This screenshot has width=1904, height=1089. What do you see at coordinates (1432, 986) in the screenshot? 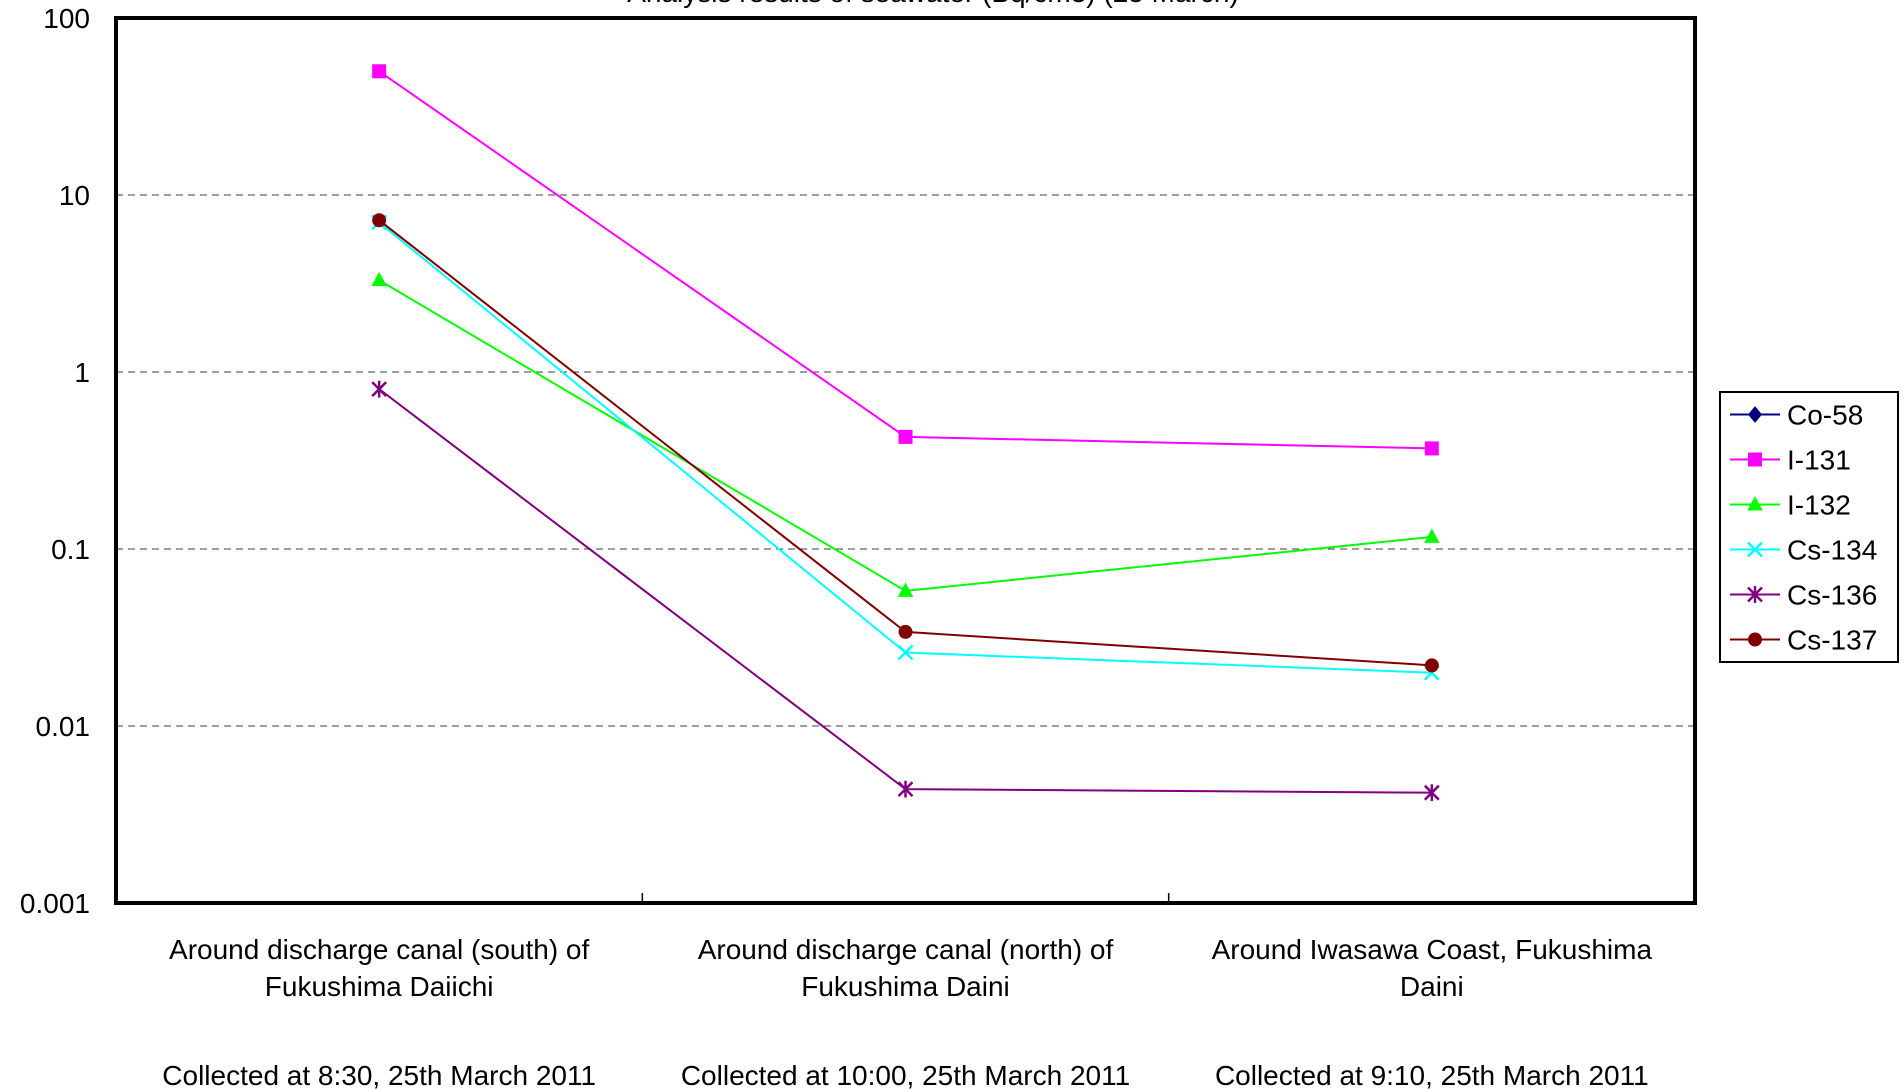
I see `x-tick-label: Daini` at bounding box center [1432, 986].